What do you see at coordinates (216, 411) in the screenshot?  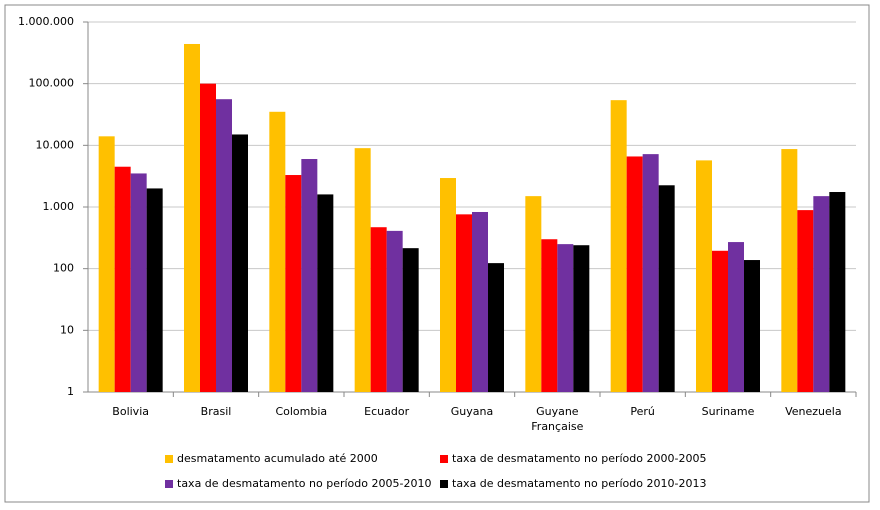 I see `x-tick-label: Brasil` at bounding box center [216, 411].